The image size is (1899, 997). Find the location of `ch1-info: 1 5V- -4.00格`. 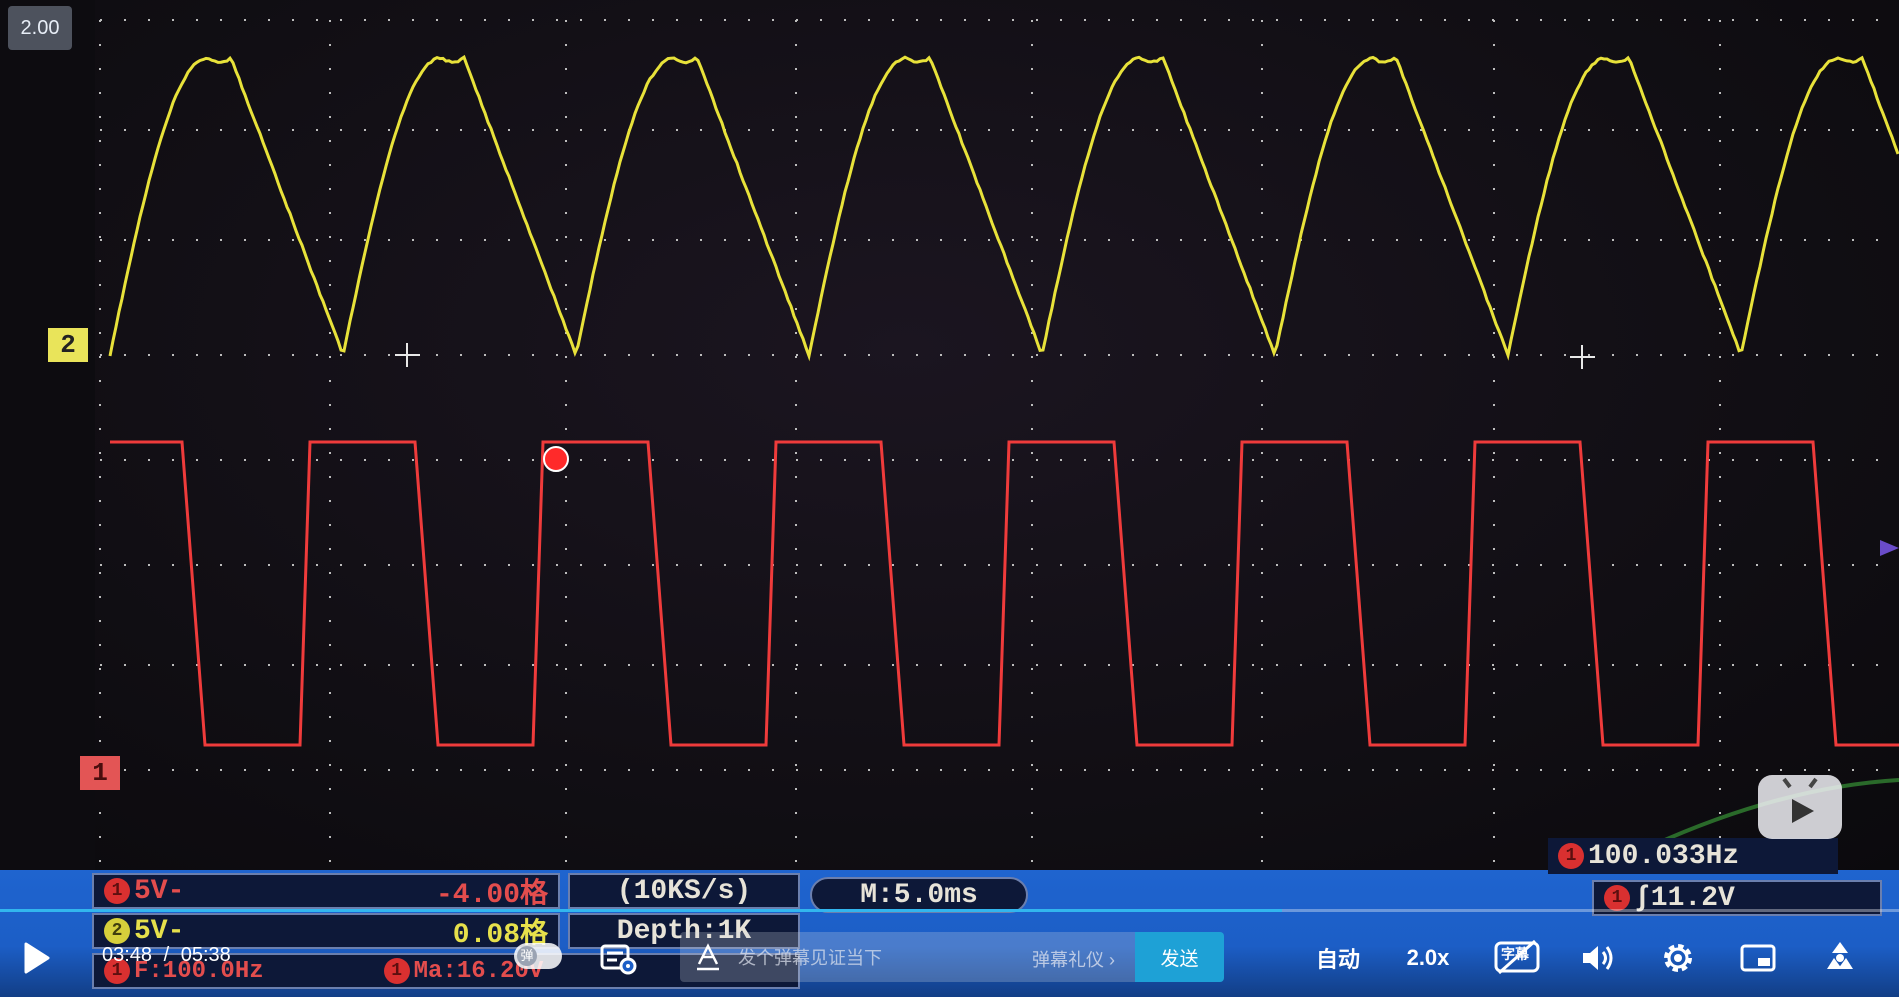

ch1-info: 1 5V- -4.00格 is located at coordinates (326, 891).